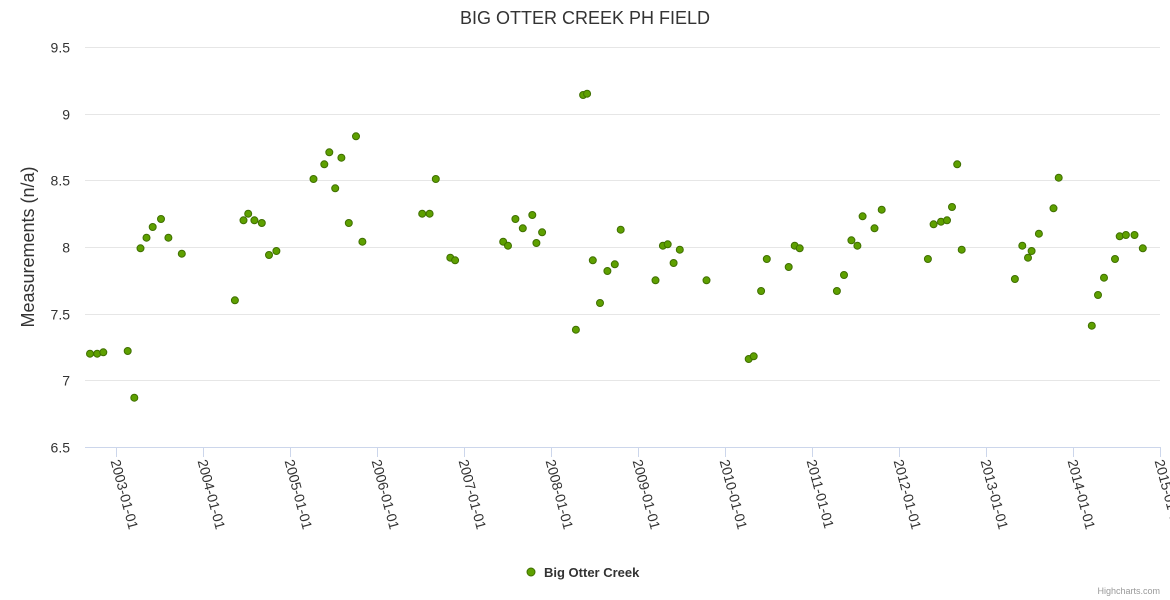 This screenshot has height=600, width=1170. Describe the element at coordinates (473, 495) in the screenshot. I see `x-tick-label: 2007-01-01` at that location.